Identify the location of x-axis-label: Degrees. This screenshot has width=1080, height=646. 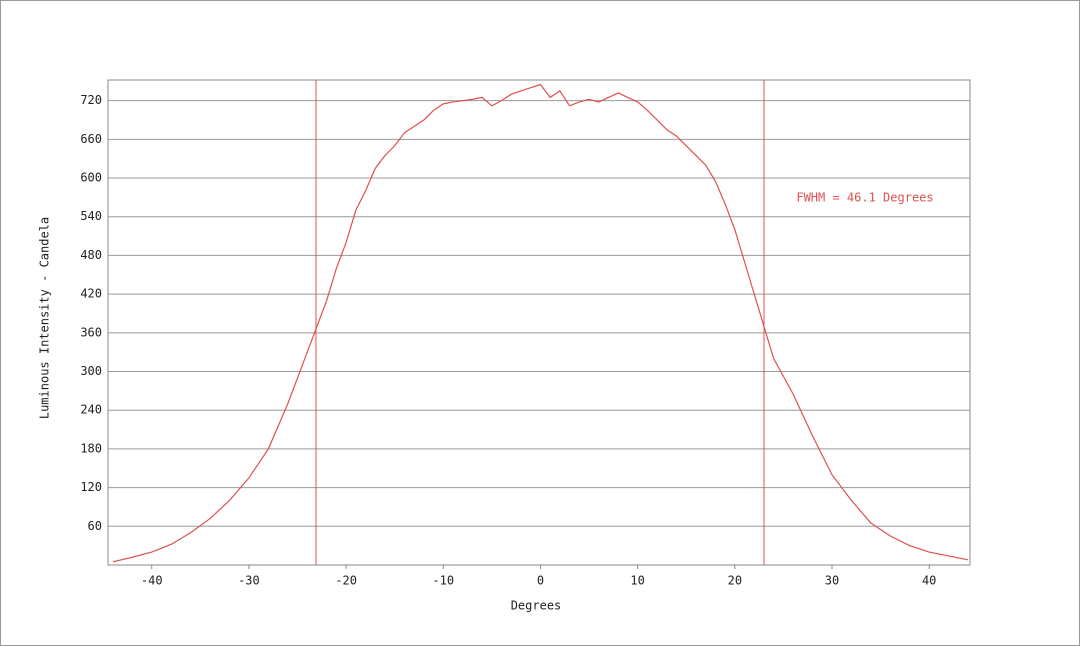
(536, 606).